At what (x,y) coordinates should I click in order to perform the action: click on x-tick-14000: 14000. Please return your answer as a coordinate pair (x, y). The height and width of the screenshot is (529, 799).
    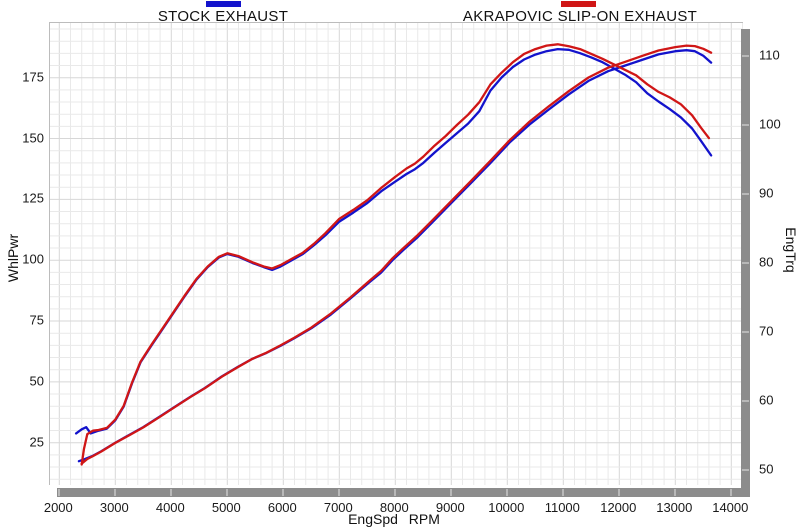
    Looking at the image, I should click on (730, 507).